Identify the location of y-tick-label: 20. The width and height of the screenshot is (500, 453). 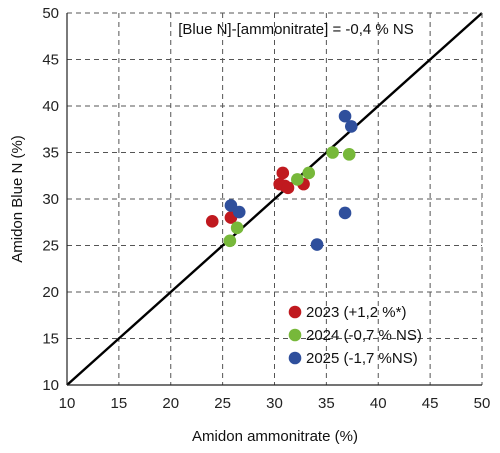
(50, 292).